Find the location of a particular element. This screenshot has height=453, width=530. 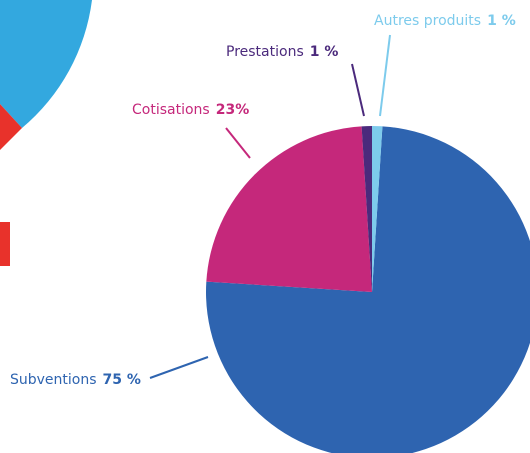

slice-name: Subventions is located at coordinates (53, 380).